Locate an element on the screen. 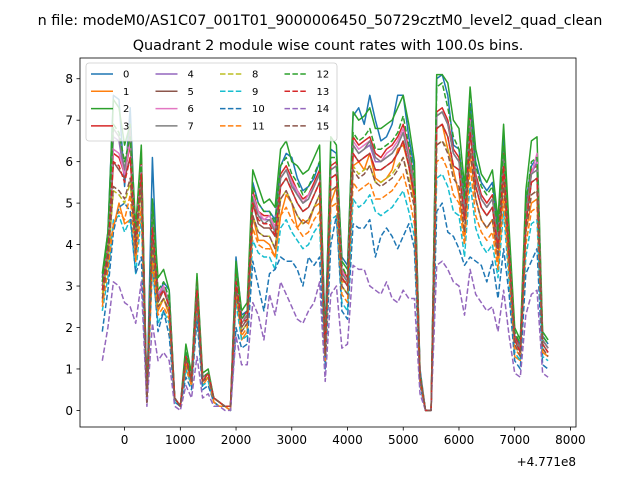  legend-label-10: 10 is located at coordinates (258, 109).